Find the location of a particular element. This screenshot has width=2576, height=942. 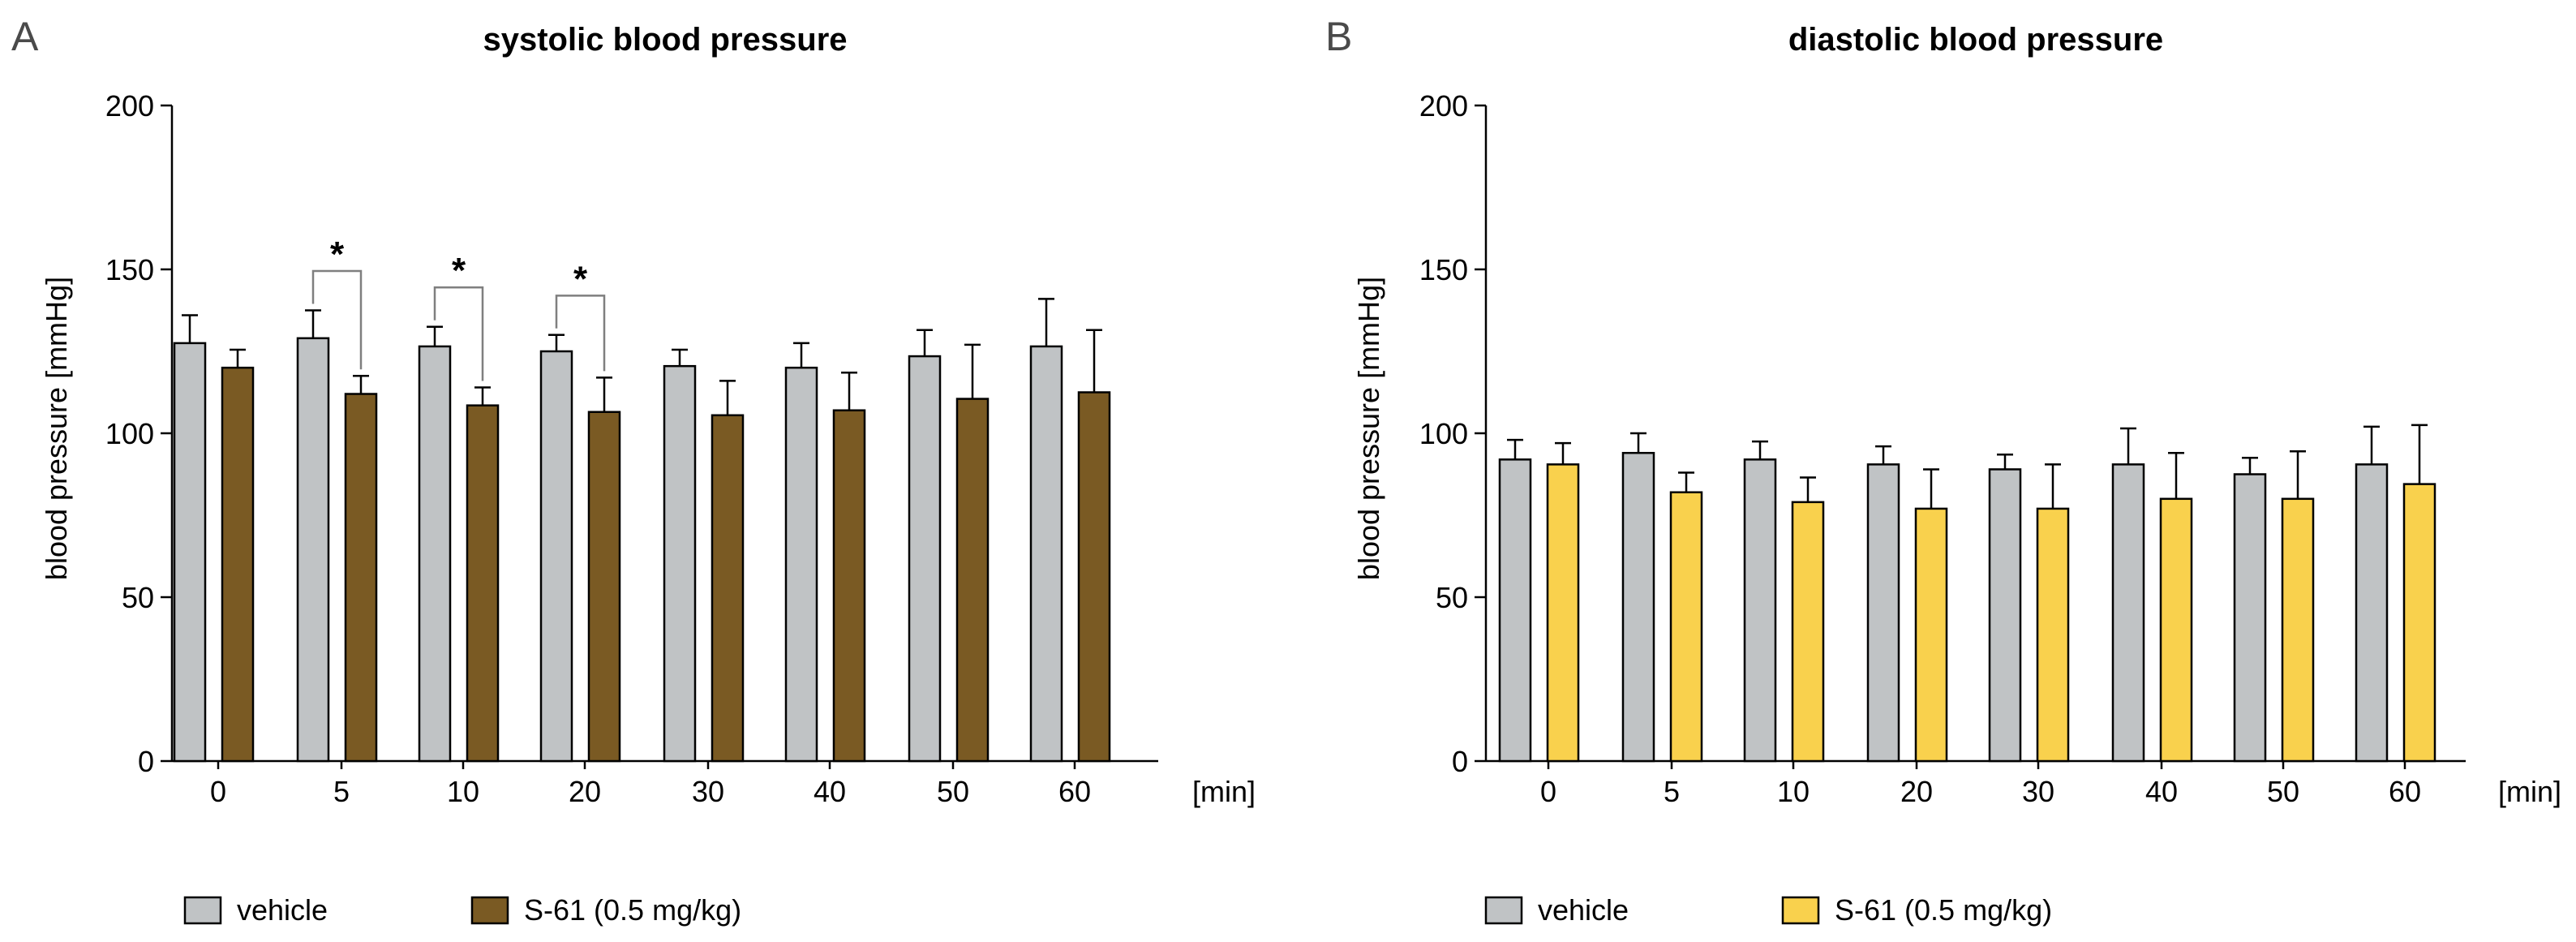

panel-label: B is located at coordinates (1338, 36).